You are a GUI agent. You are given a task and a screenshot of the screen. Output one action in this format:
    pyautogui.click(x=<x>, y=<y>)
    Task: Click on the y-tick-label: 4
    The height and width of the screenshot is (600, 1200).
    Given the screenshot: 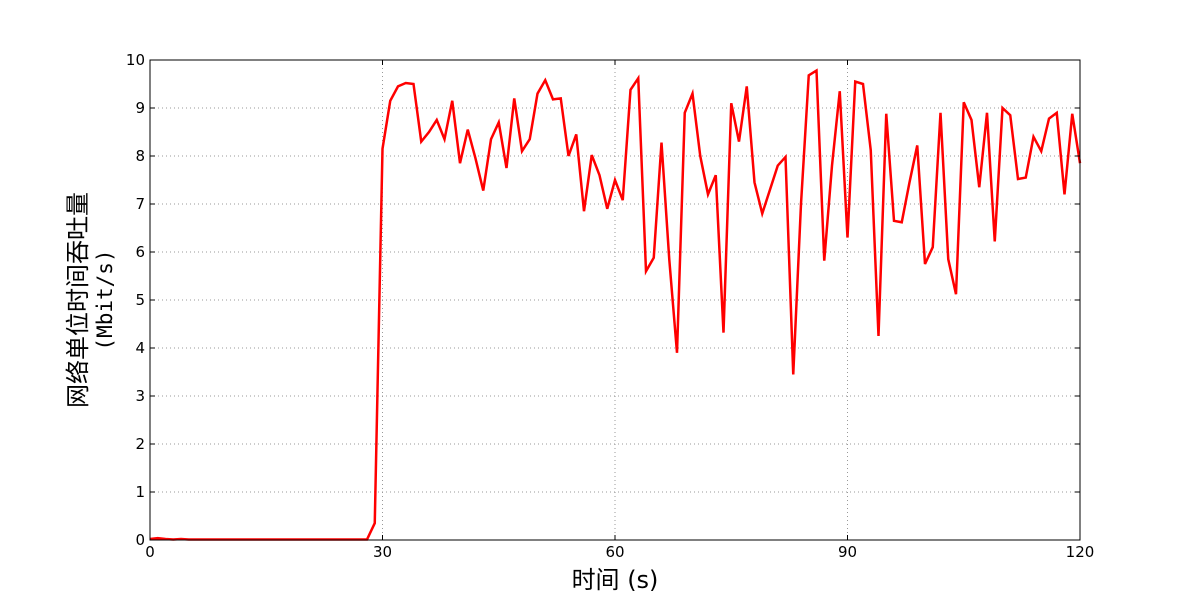 What is the action you would take?
    pyautogui.click(x=140, y=348)
    